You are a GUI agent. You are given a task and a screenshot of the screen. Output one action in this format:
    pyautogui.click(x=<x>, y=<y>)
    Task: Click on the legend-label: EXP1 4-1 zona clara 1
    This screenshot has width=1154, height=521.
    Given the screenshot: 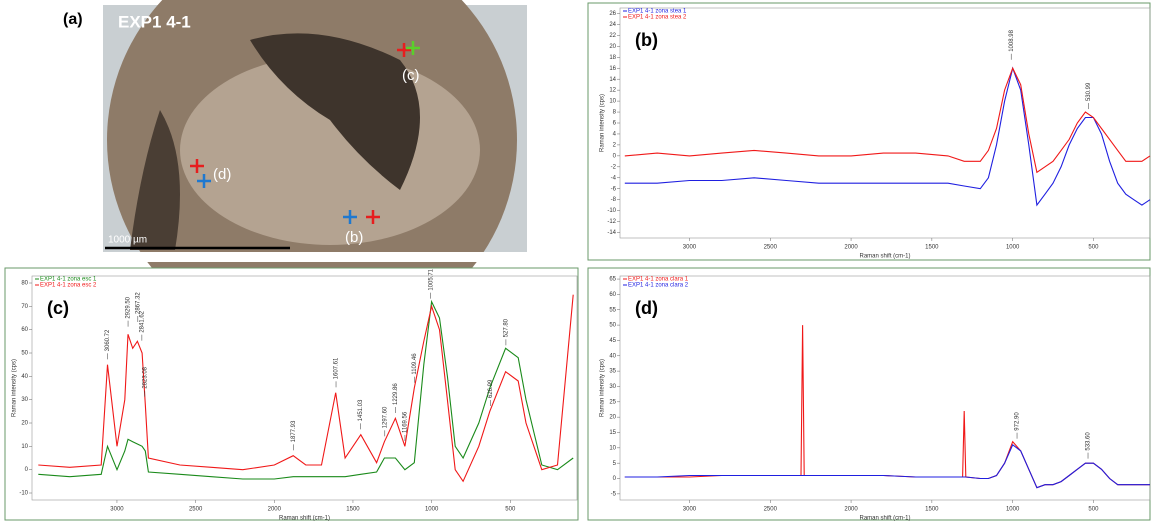 What is the action you would take?
    pyautogui.click(x=658, y=280)
    